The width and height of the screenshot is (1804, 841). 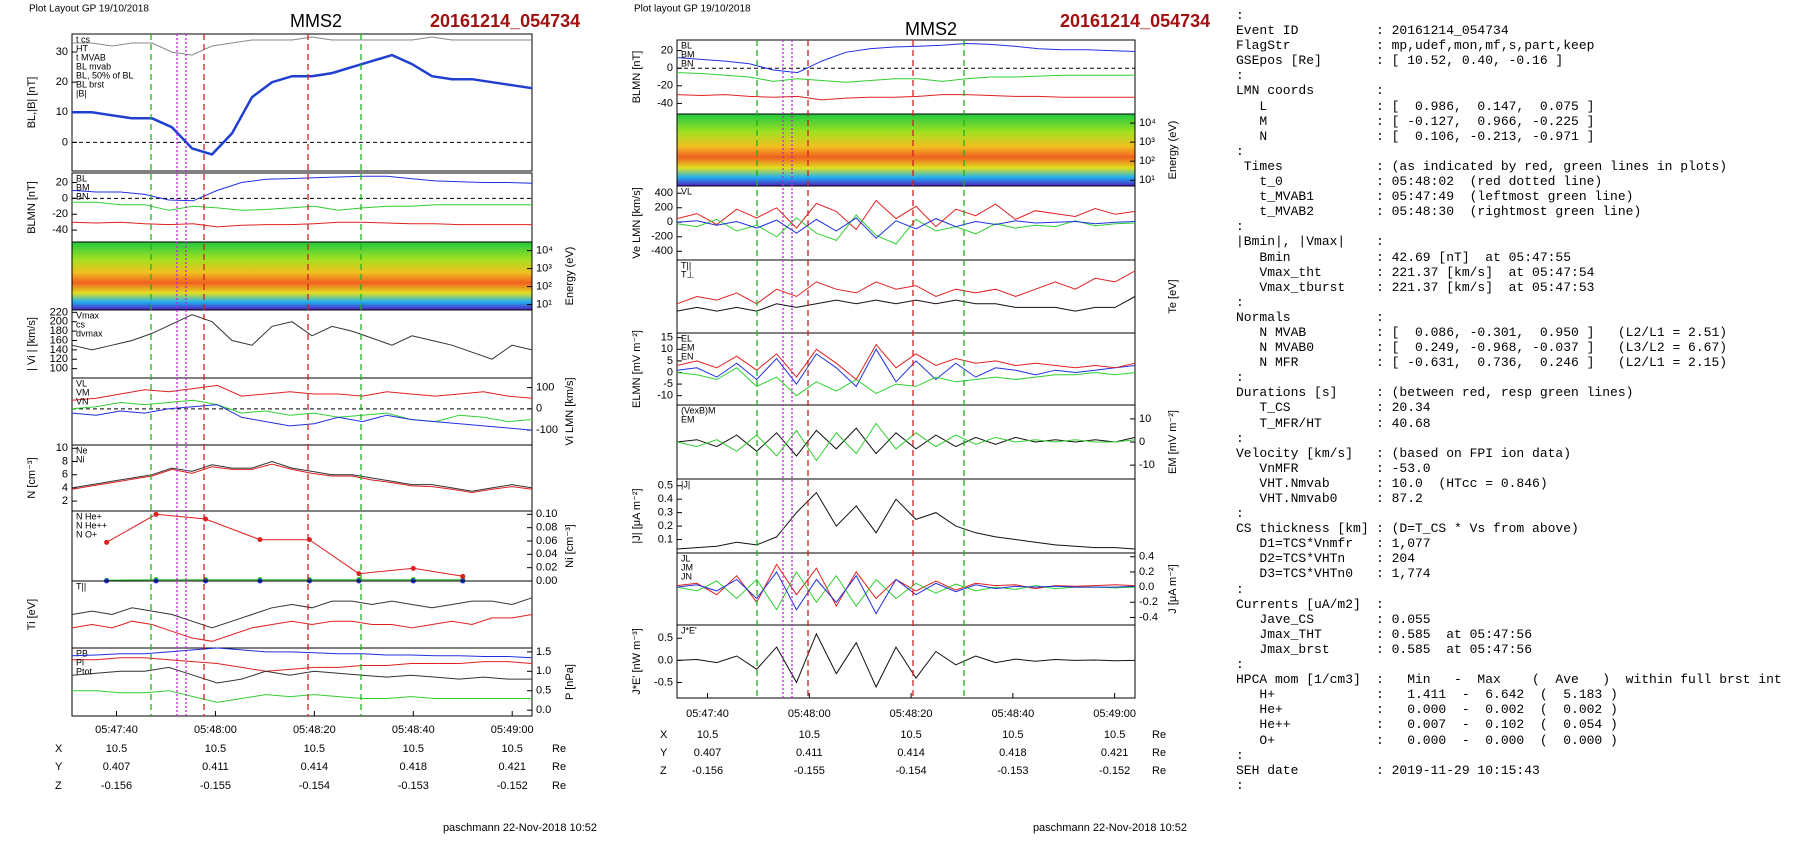 I want to click on listing-row: M: [ -0.127, 0.966, -0.225 ], so click(x=1509, y=121).